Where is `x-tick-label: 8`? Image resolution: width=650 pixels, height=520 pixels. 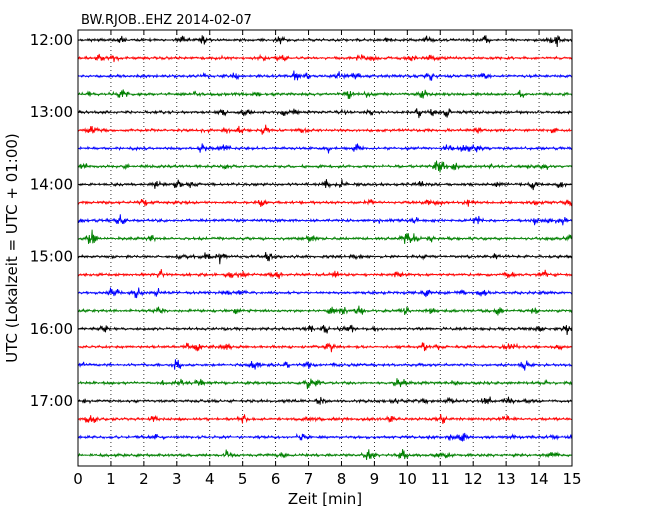
x-tick-label: 8 is located at coordinates (342, 479).